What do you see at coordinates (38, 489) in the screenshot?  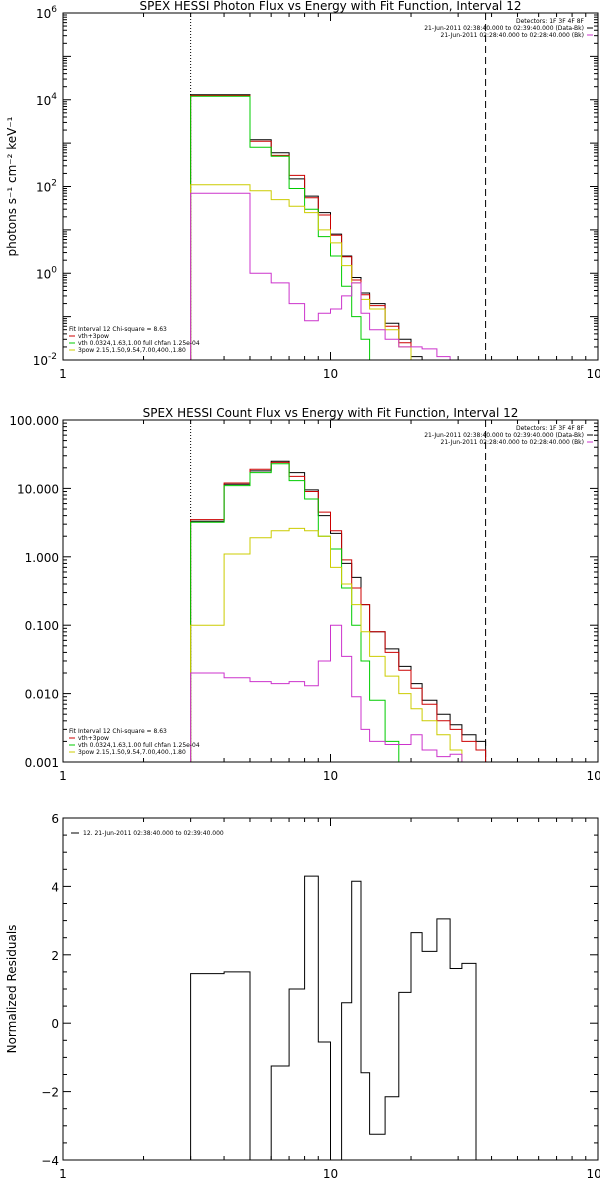 I see `y-tick-label: 10.000` at bounding box center [38, 489].